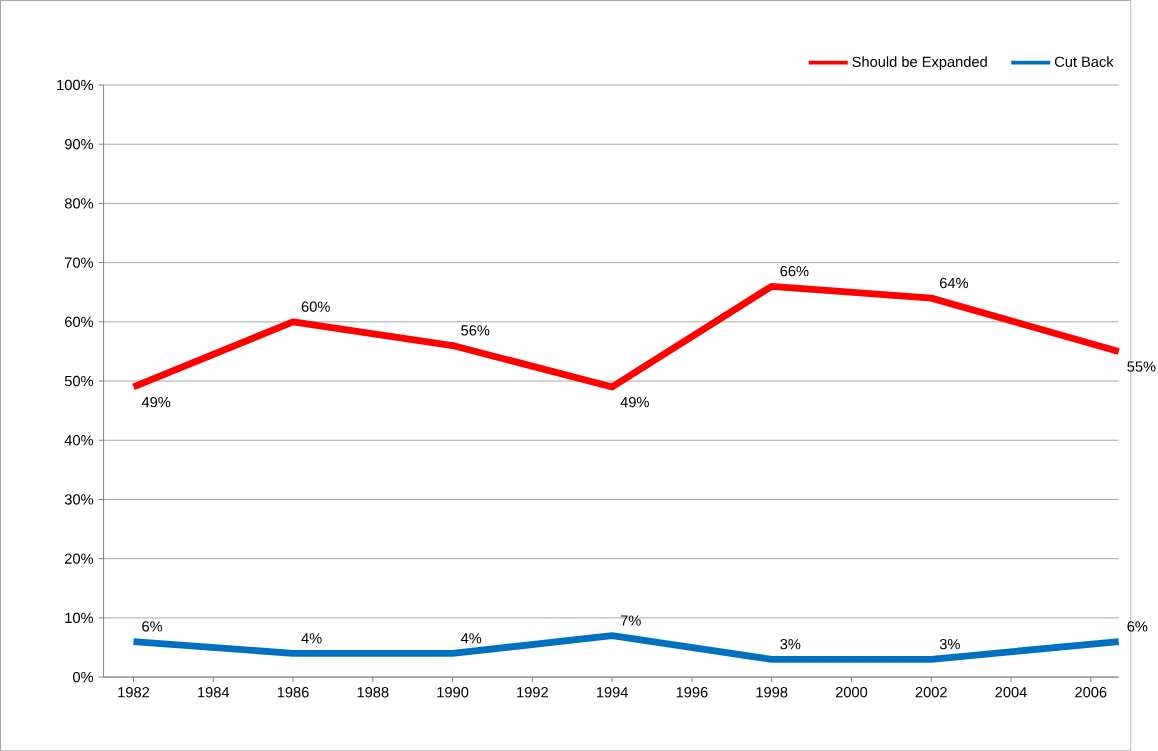 Image resolution: width=1158 pixels, height=751 pixels. Describe the element at coordinates (79, 440) in the screenshot. I see `y-tick-label: 40%` at that location.